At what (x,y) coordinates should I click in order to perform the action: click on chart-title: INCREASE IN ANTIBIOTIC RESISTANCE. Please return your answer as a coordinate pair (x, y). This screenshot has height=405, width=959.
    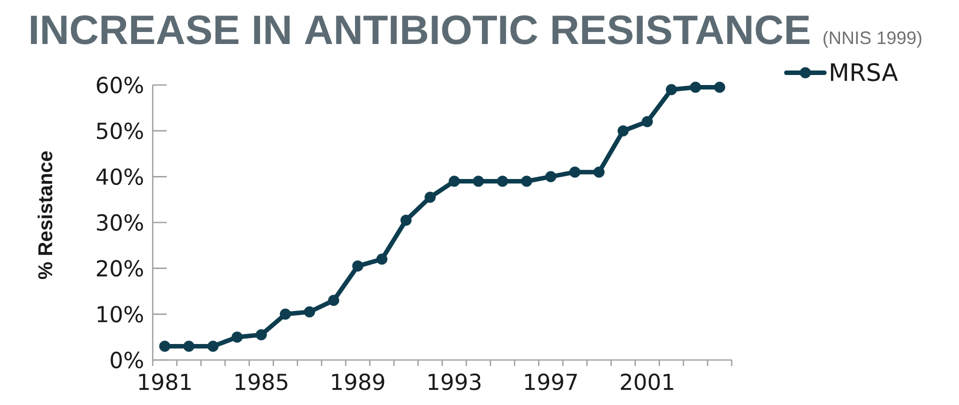
    Looking at the image, I should click on (420, 29).